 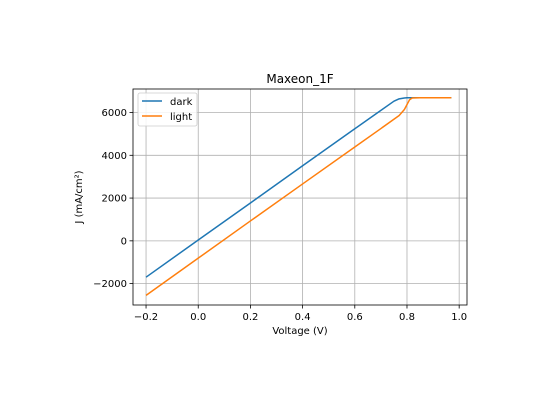 What do you see at coordinates (114, 156) in the screenshot?
I see `y-tick-label-3: 4000` at bounding box center [114, 156].